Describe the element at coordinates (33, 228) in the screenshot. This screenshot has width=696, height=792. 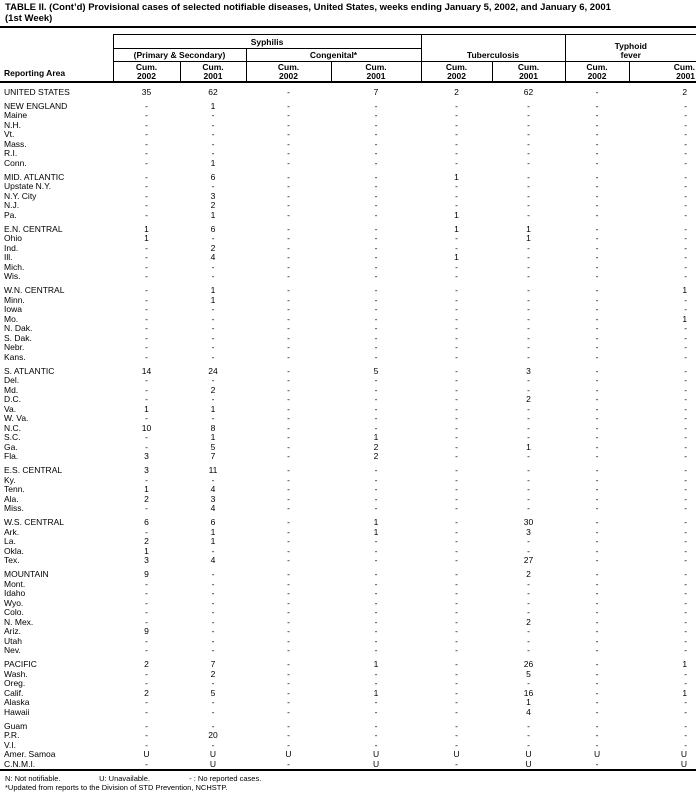
I see `row-label: E.N. CENTRAL` at that location.